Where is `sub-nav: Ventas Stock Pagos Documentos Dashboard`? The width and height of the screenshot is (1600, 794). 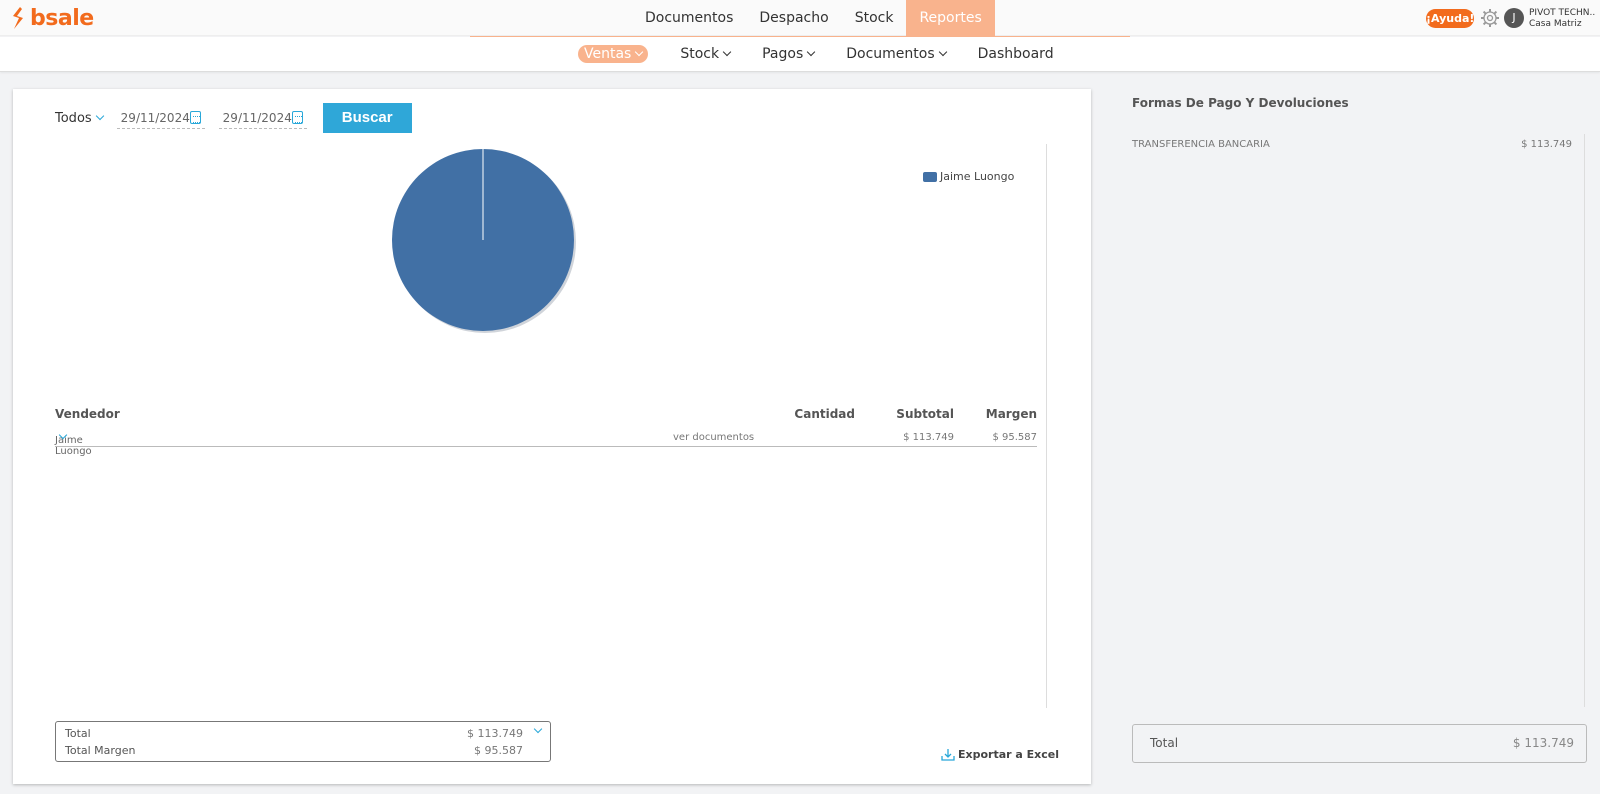 sub-nav: Ventas Stock Pagos Documentos Dashboard is located at coordinates (800, 54).